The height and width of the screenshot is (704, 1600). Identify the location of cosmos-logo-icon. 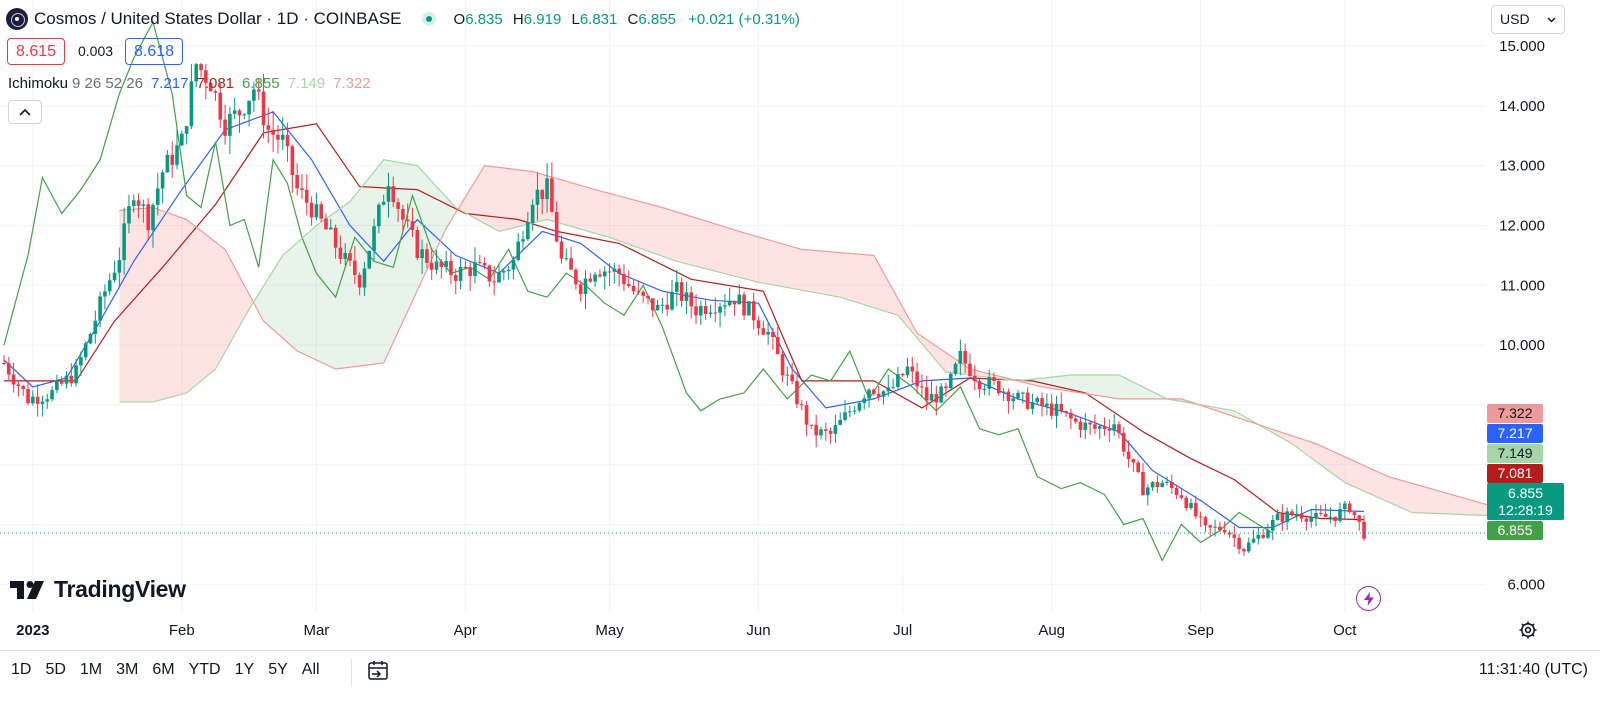
(17, 19).